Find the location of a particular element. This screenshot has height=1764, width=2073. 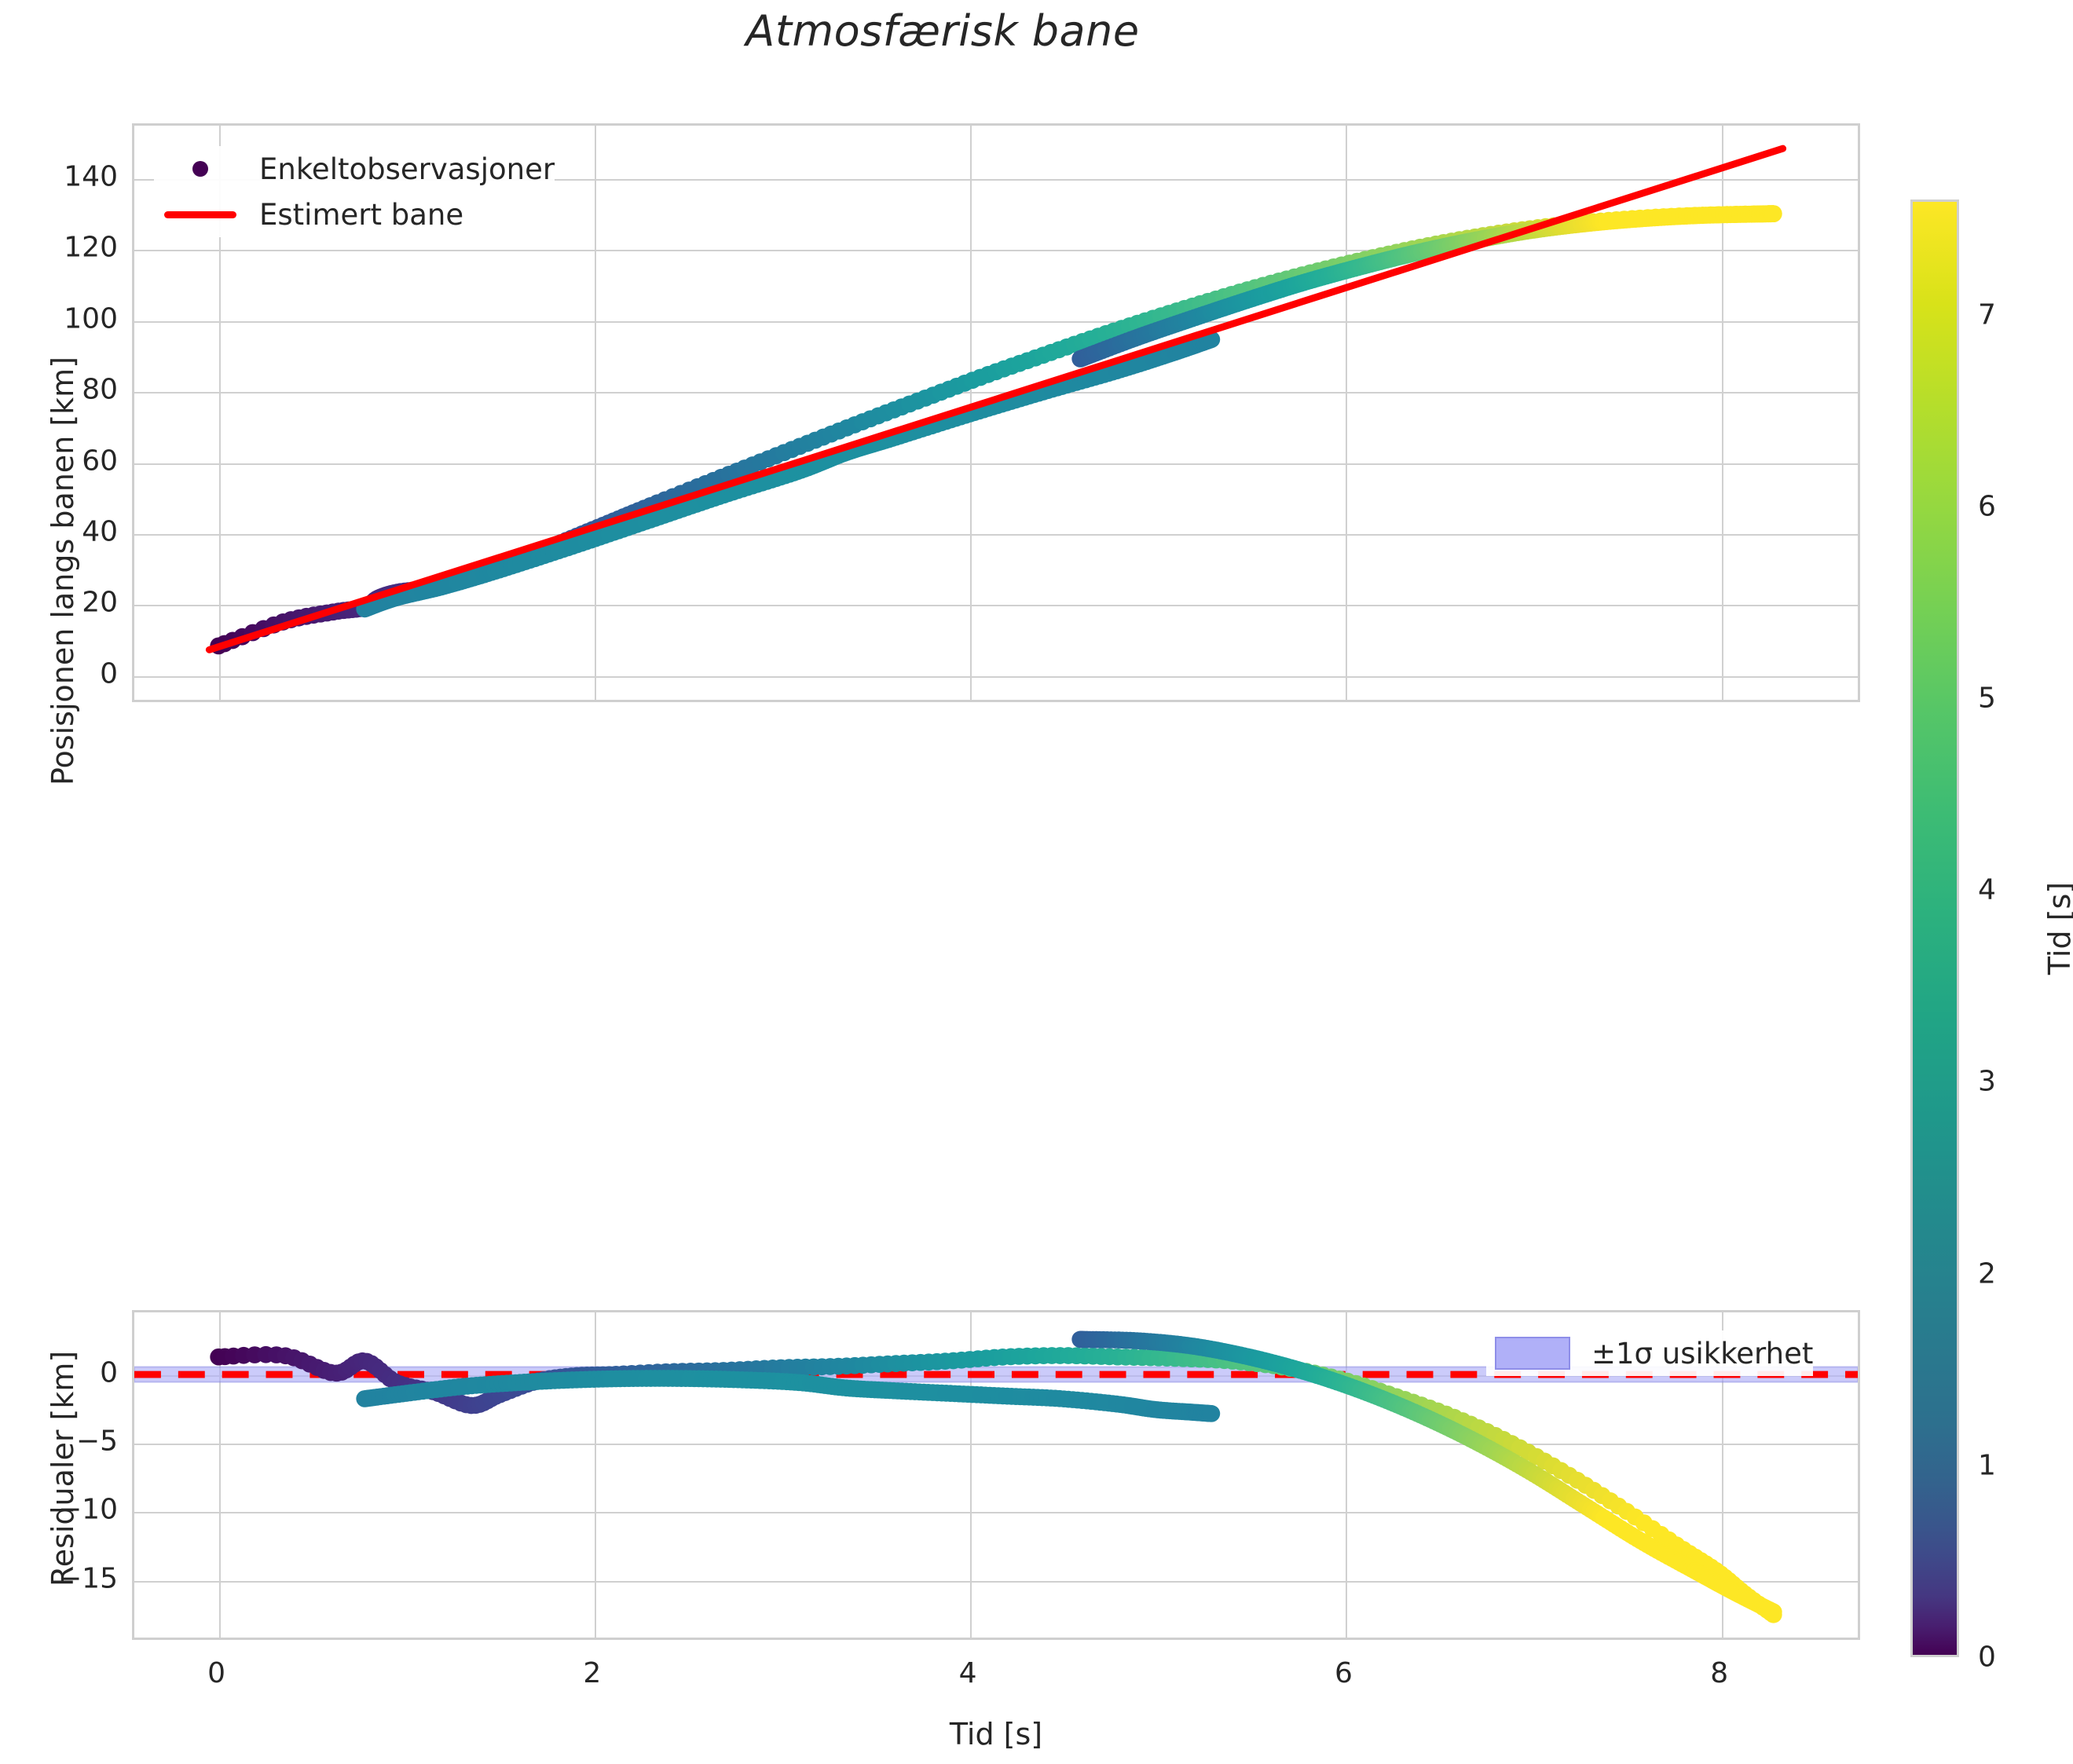

y-tick-label: 60 is located at coordinates (100, 462).